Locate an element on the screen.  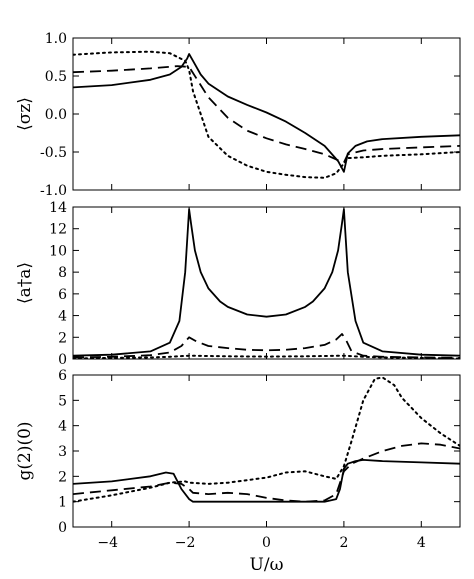
panel3-ytick-label: 1 is located at coordinates (62, 503).